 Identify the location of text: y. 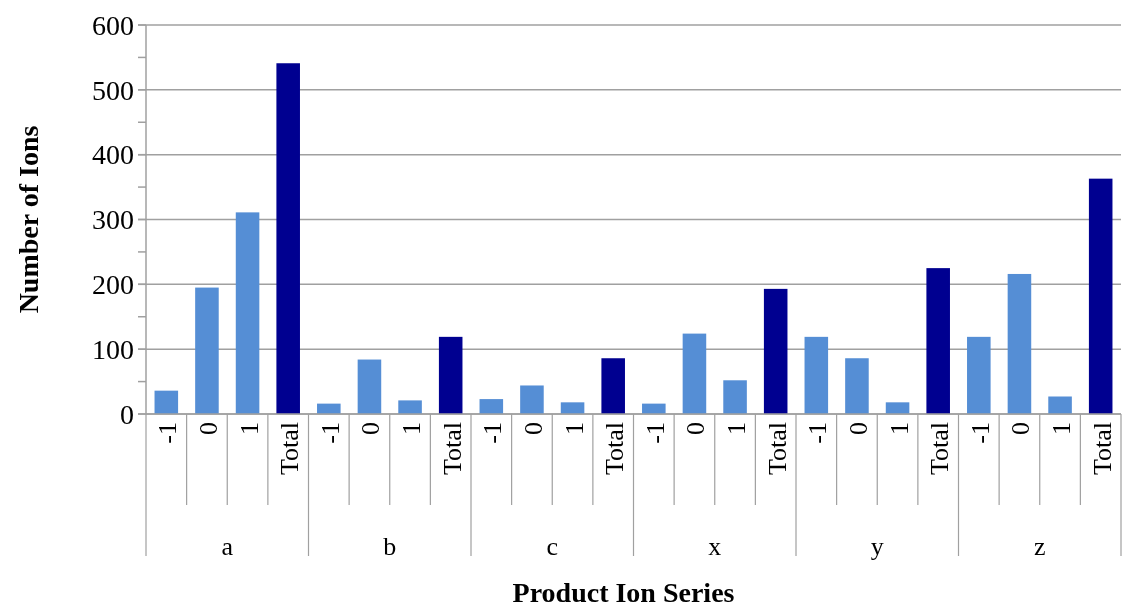
(877, 546).